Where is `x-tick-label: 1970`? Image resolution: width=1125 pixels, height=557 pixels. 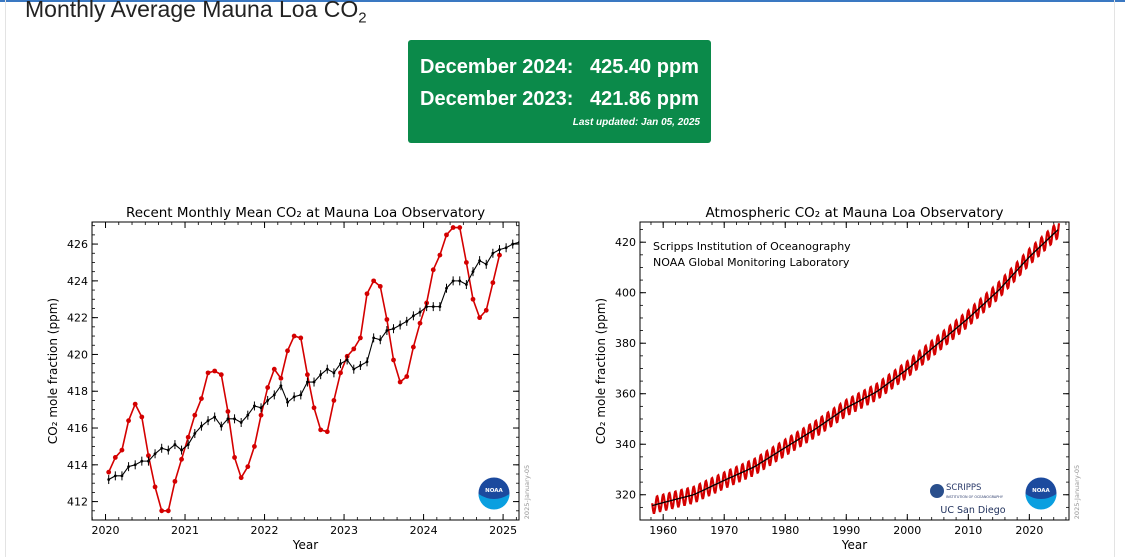 x-tick-label: 1970 is located at coordinates (724, 530).